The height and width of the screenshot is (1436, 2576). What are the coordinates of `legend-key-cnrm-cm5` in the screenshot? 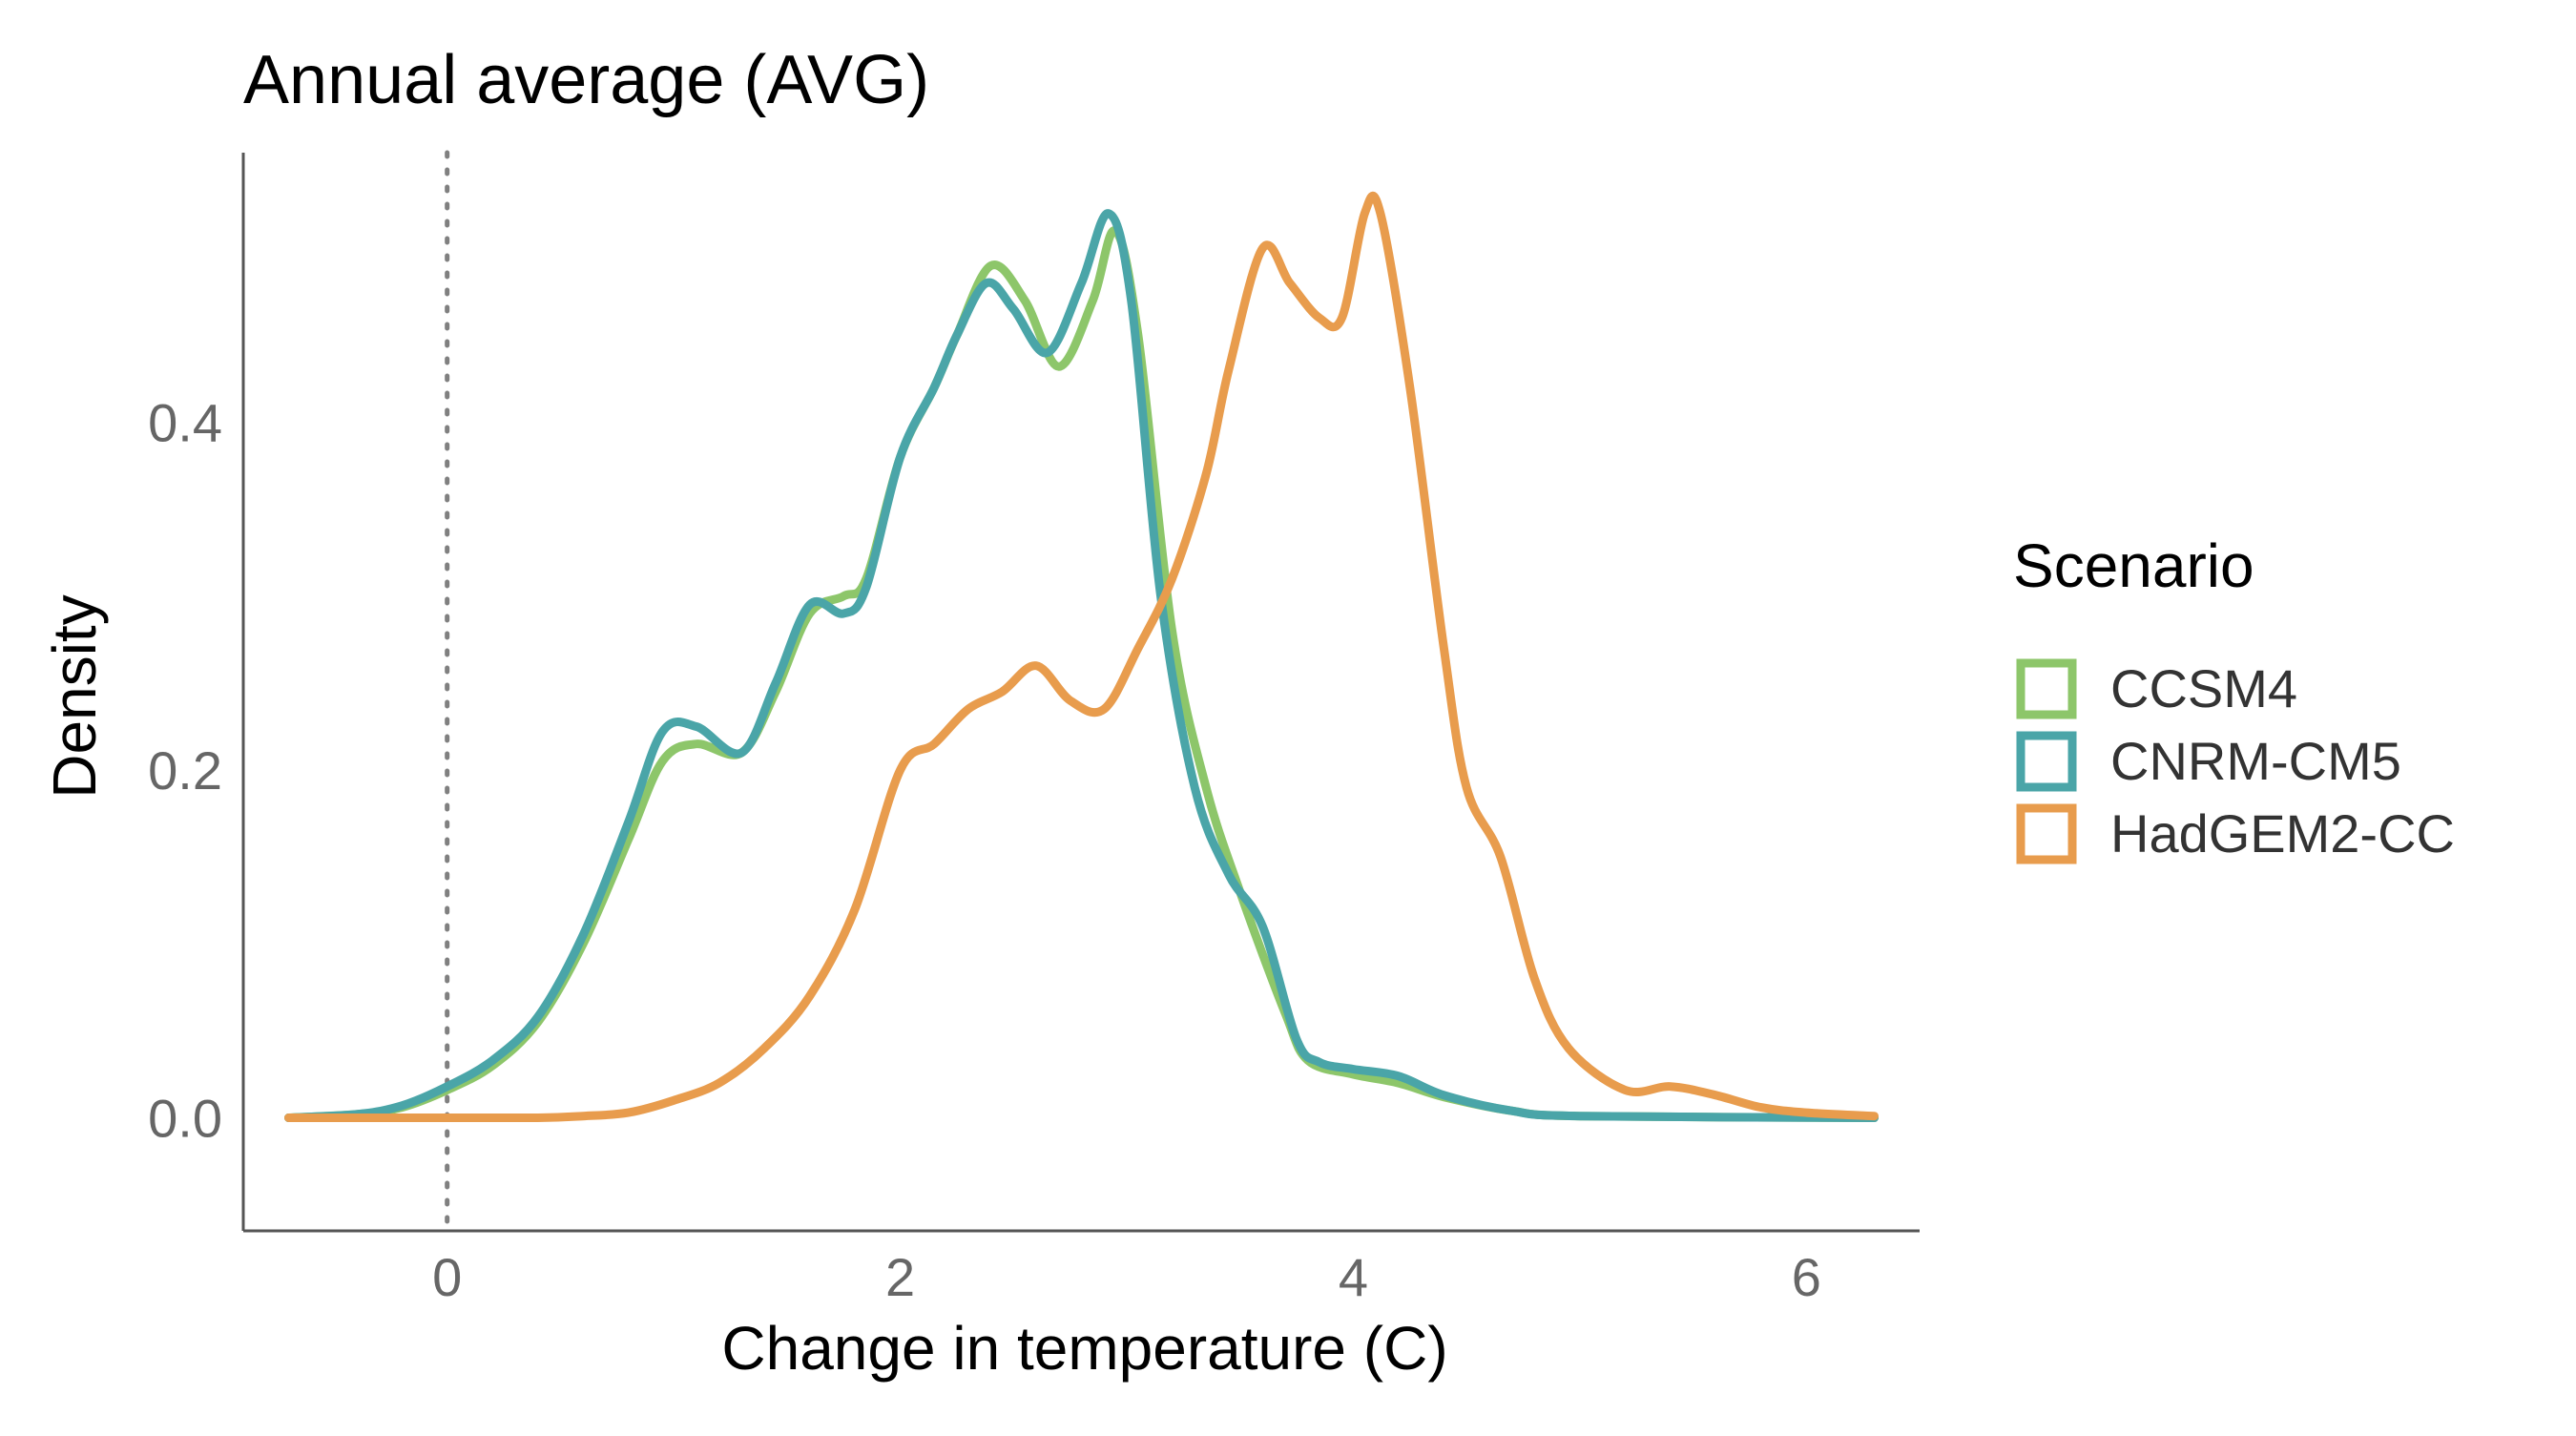 It's located at (2046, 761).